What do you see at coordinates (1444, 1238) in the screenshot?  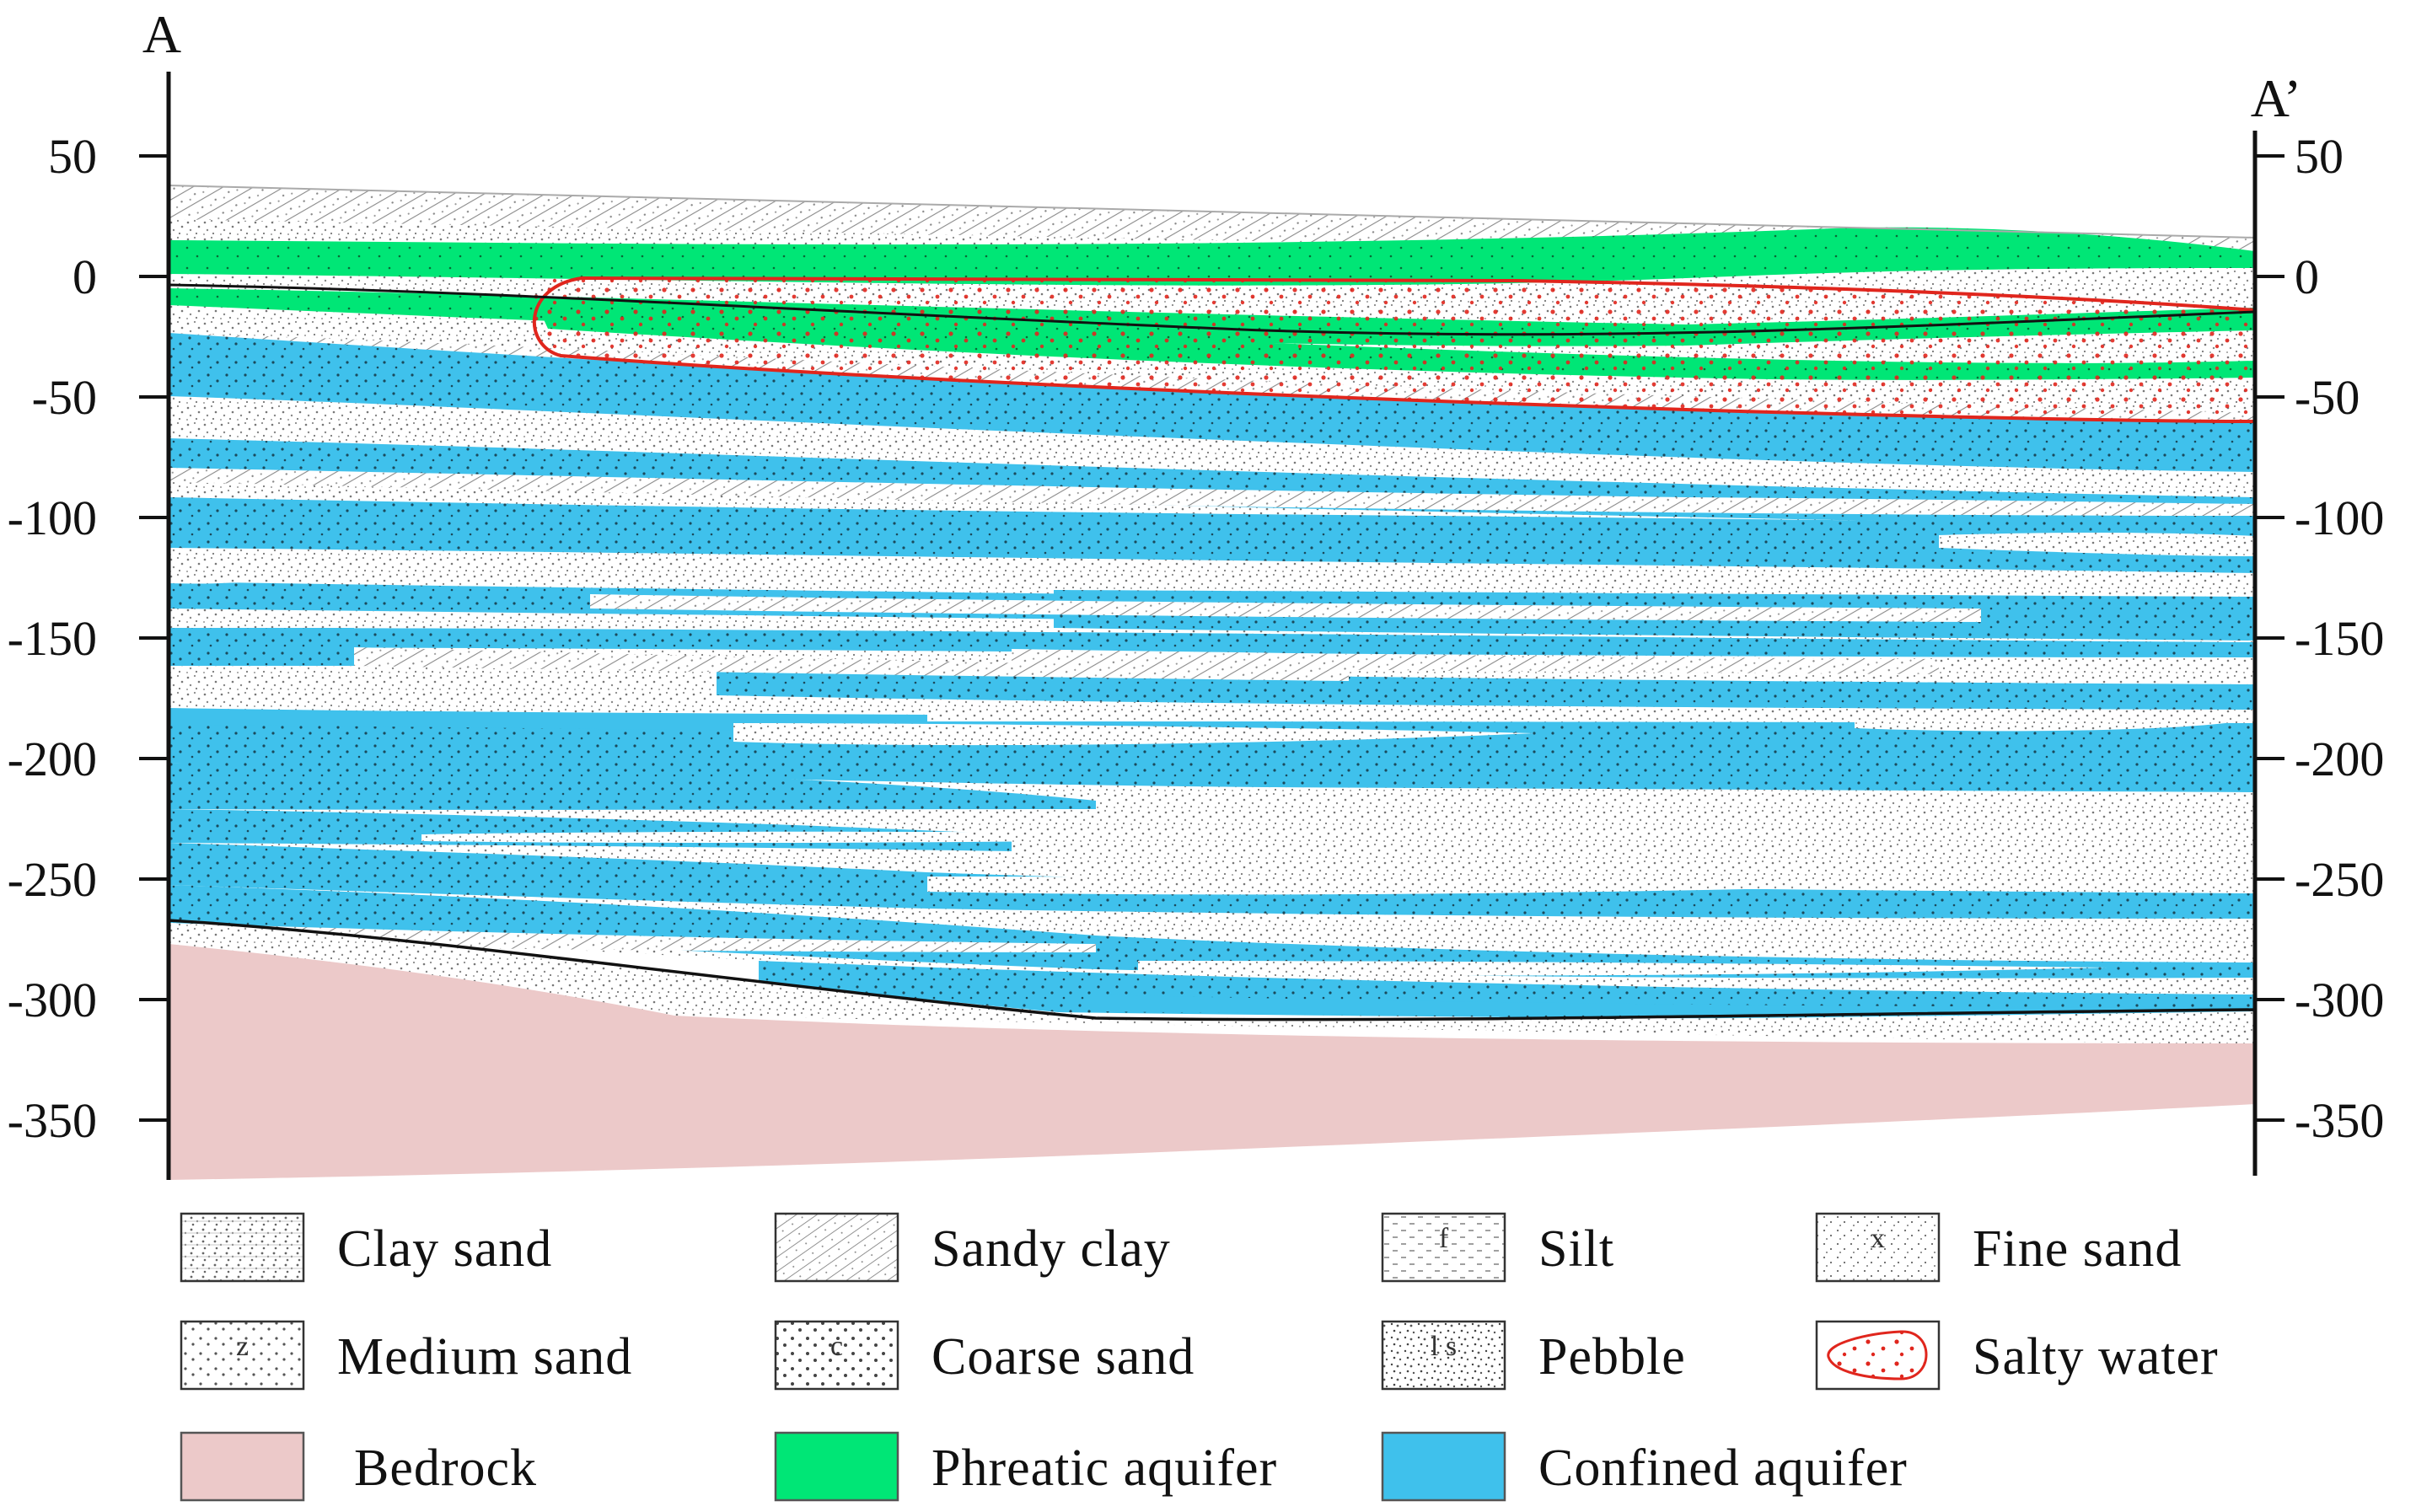 I see `legend-swatch-code: f` at bounding box center [1444, 1238].